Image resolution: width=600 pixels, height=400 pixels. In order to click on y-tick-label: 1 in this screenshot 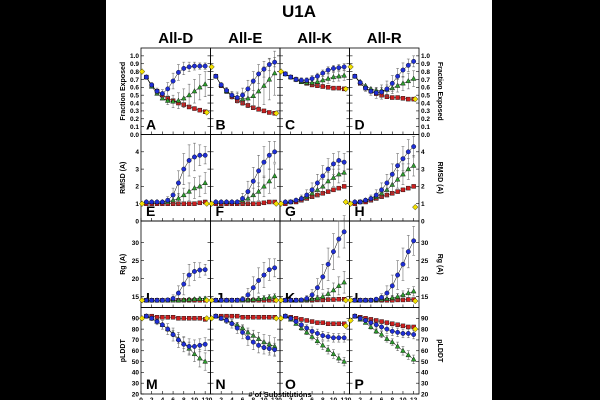, I will do `click(137, 204)`.